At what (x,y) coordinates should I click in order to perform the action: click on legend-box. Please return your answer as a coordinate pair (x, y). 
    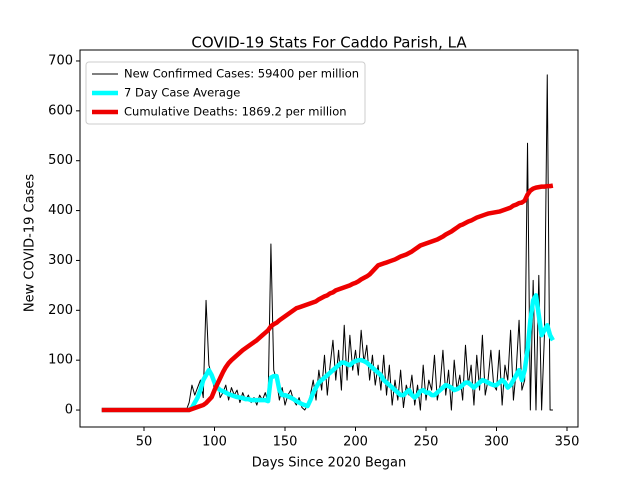
    Looking at the image, I should click on (225, 93).